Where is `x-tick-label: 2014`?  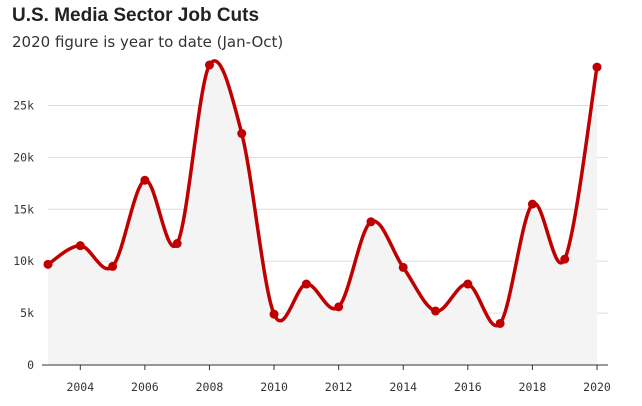
x-tick-label: 2014 is located at coordinates (403, 387).